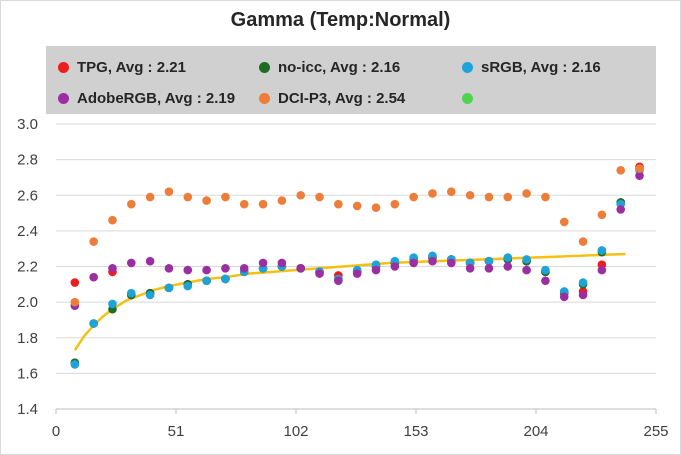  What do you see at coordinates (122, 67) in the screenshot?
I see `legend-entry-tpg: TPG, Avg : 2.21` at bounding box center [122, 67].